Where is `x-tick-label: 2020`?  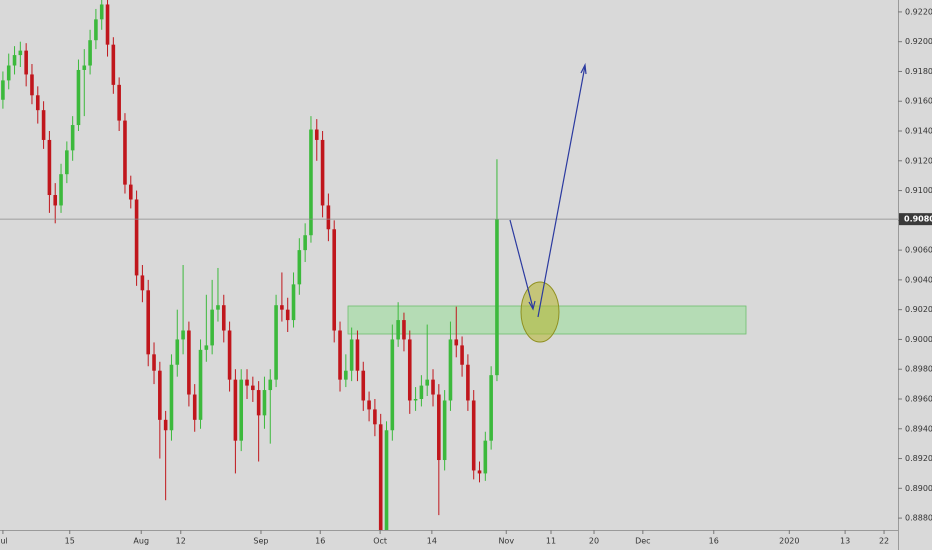 x-tick-label: 2020 is located at coordinates (789, 541).